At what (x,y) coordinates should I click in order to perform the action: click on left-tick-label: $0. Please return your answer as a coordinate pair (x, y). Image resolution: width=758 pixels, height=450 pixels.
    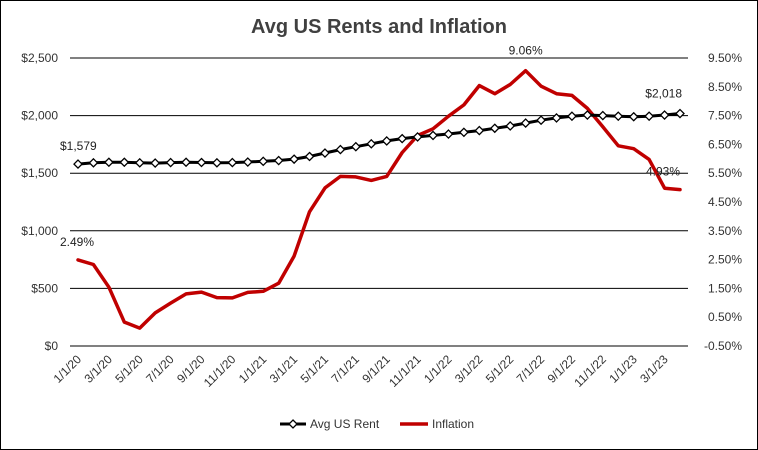
    Looking at the image, I should click on (52, 346).